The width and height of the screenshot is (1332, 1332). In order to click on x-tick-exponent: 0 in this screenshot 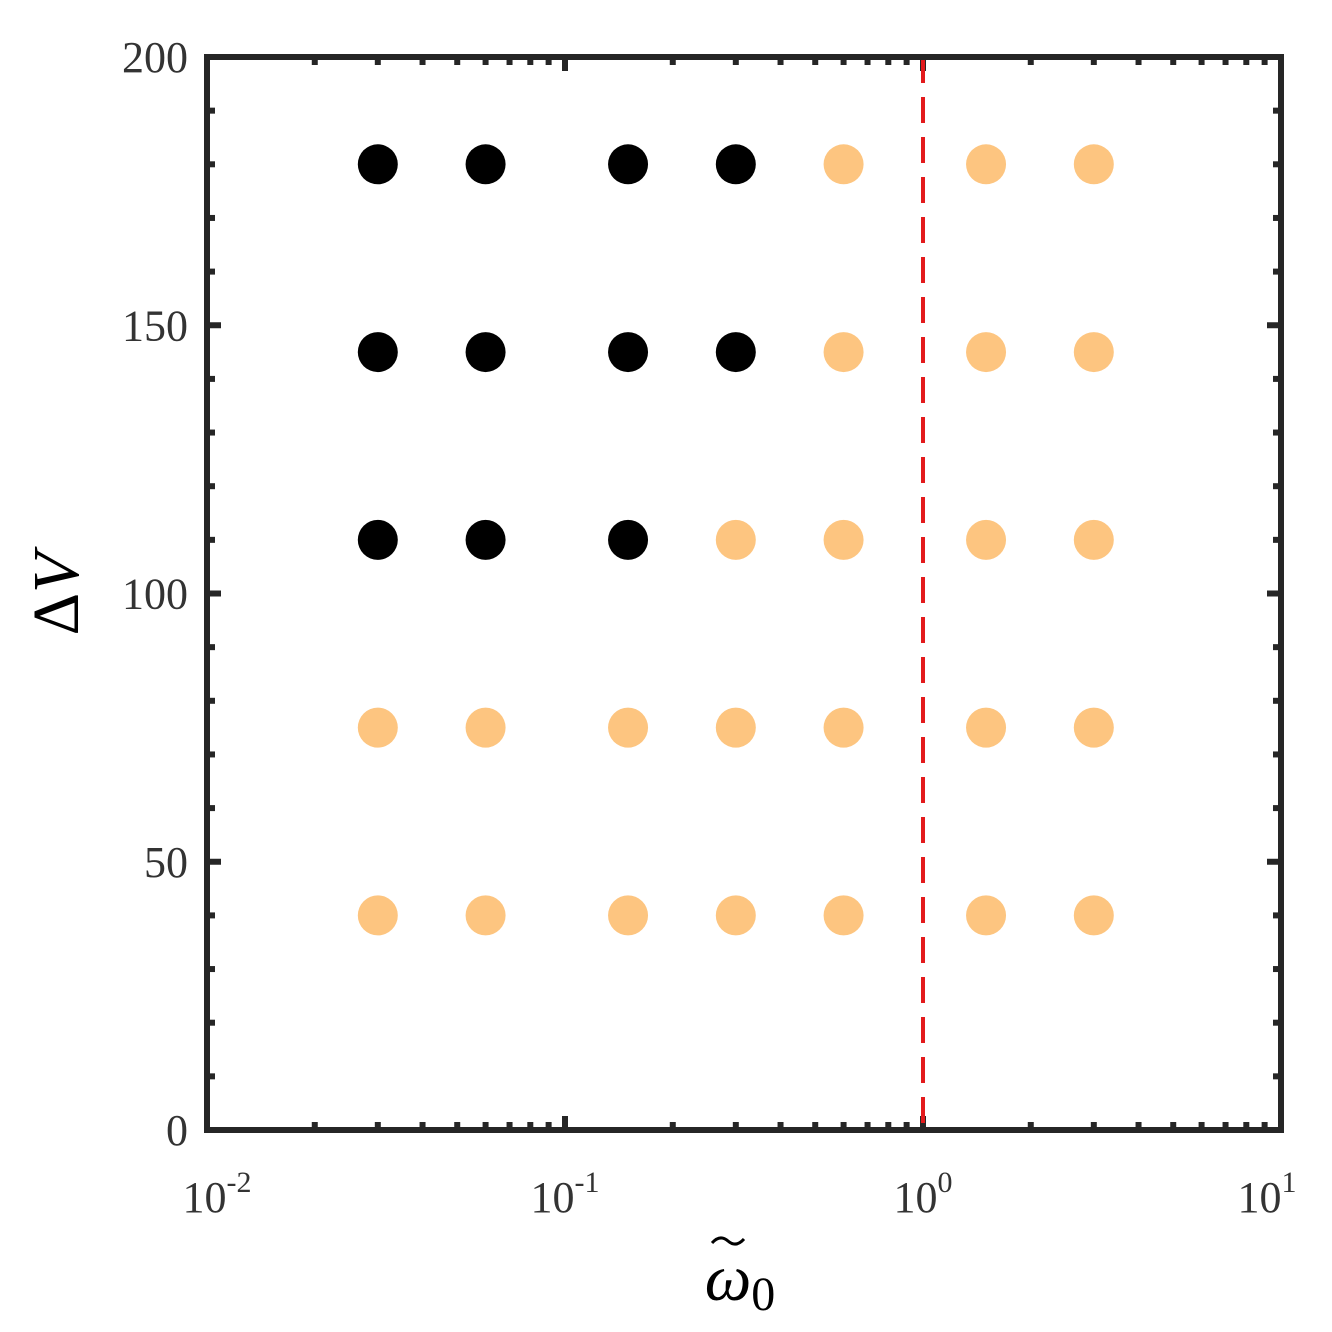, I will do `click(945, 1182)`.